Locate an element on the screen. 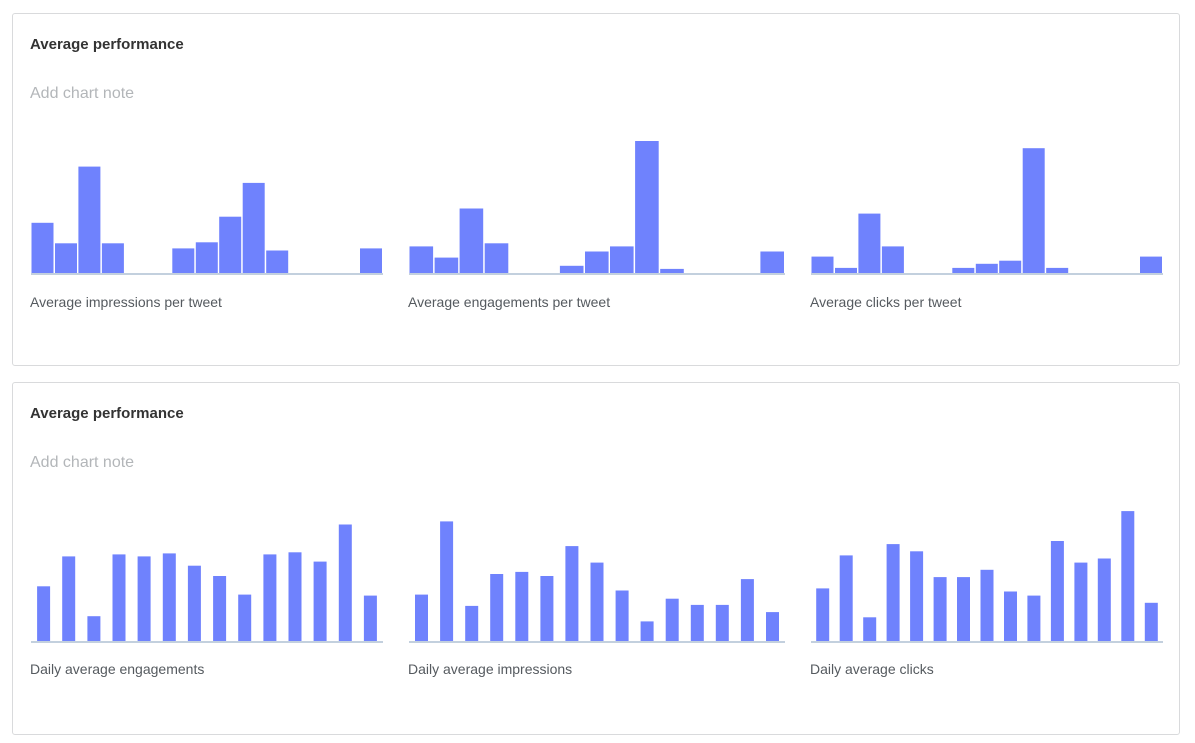 This screenshot has height=743, width=1195. engagements-per-tweet-chart: Average engagements per tweet is located at coordinates (596, 224).